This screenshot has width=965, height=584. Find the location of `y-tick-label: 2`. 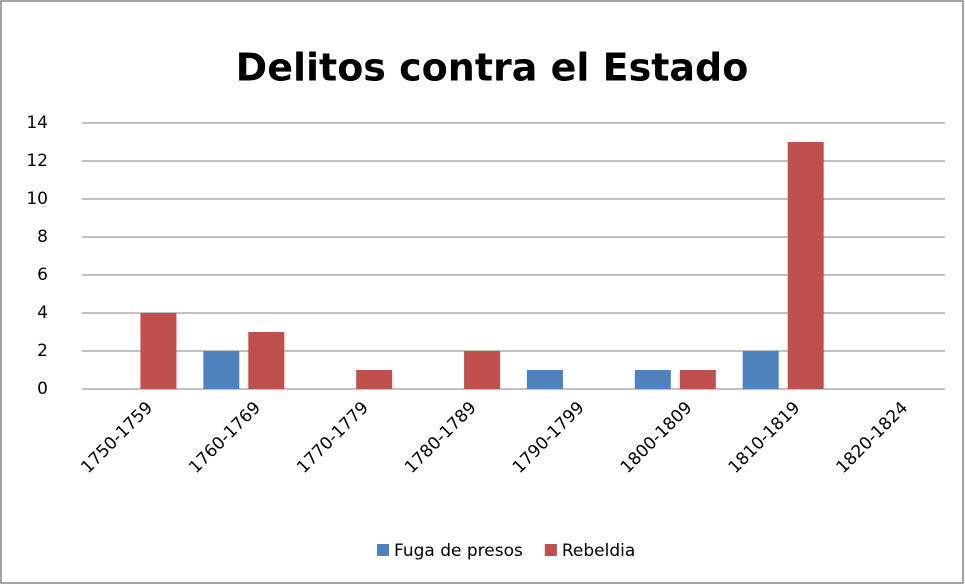

y-tick-label: 2 is located at coordinates (42, 351).